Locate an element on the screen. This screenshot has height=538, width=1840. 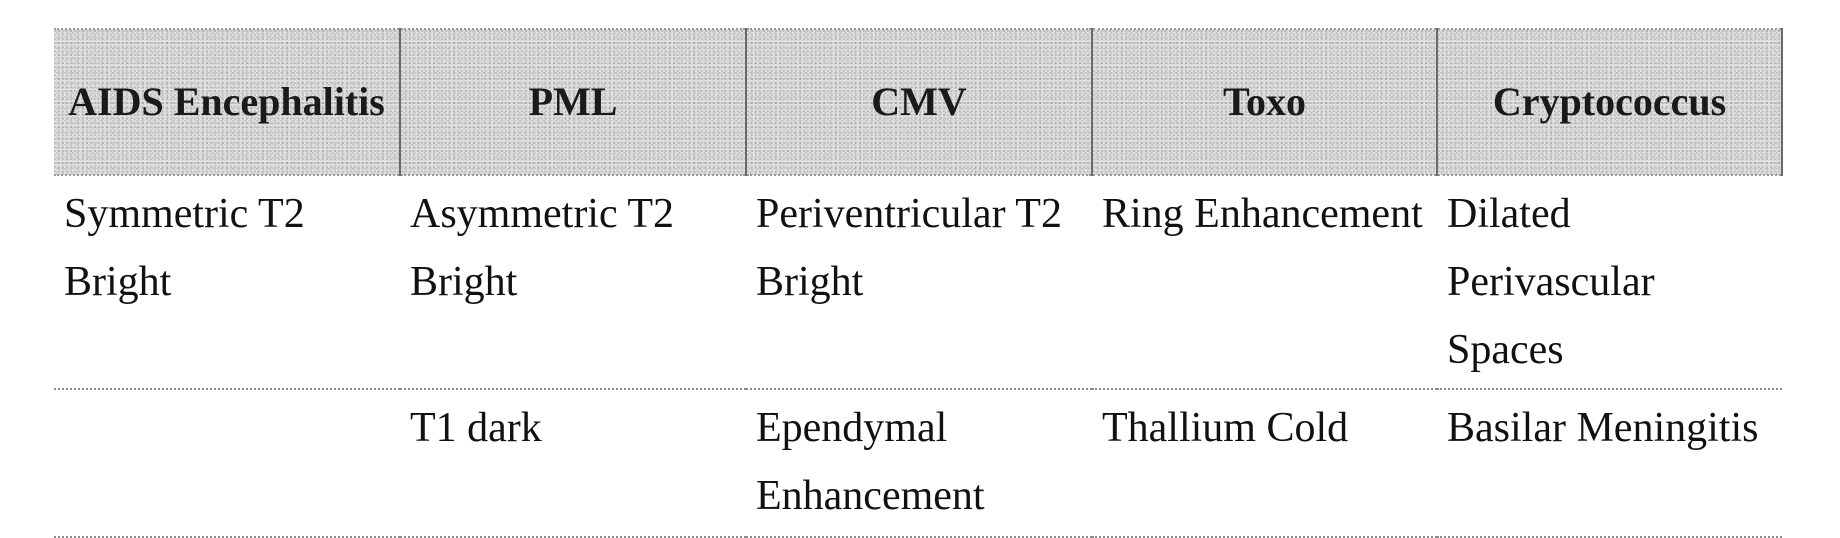
table-cell: Basilar Meningitis is located at coordinates (1609, 463).